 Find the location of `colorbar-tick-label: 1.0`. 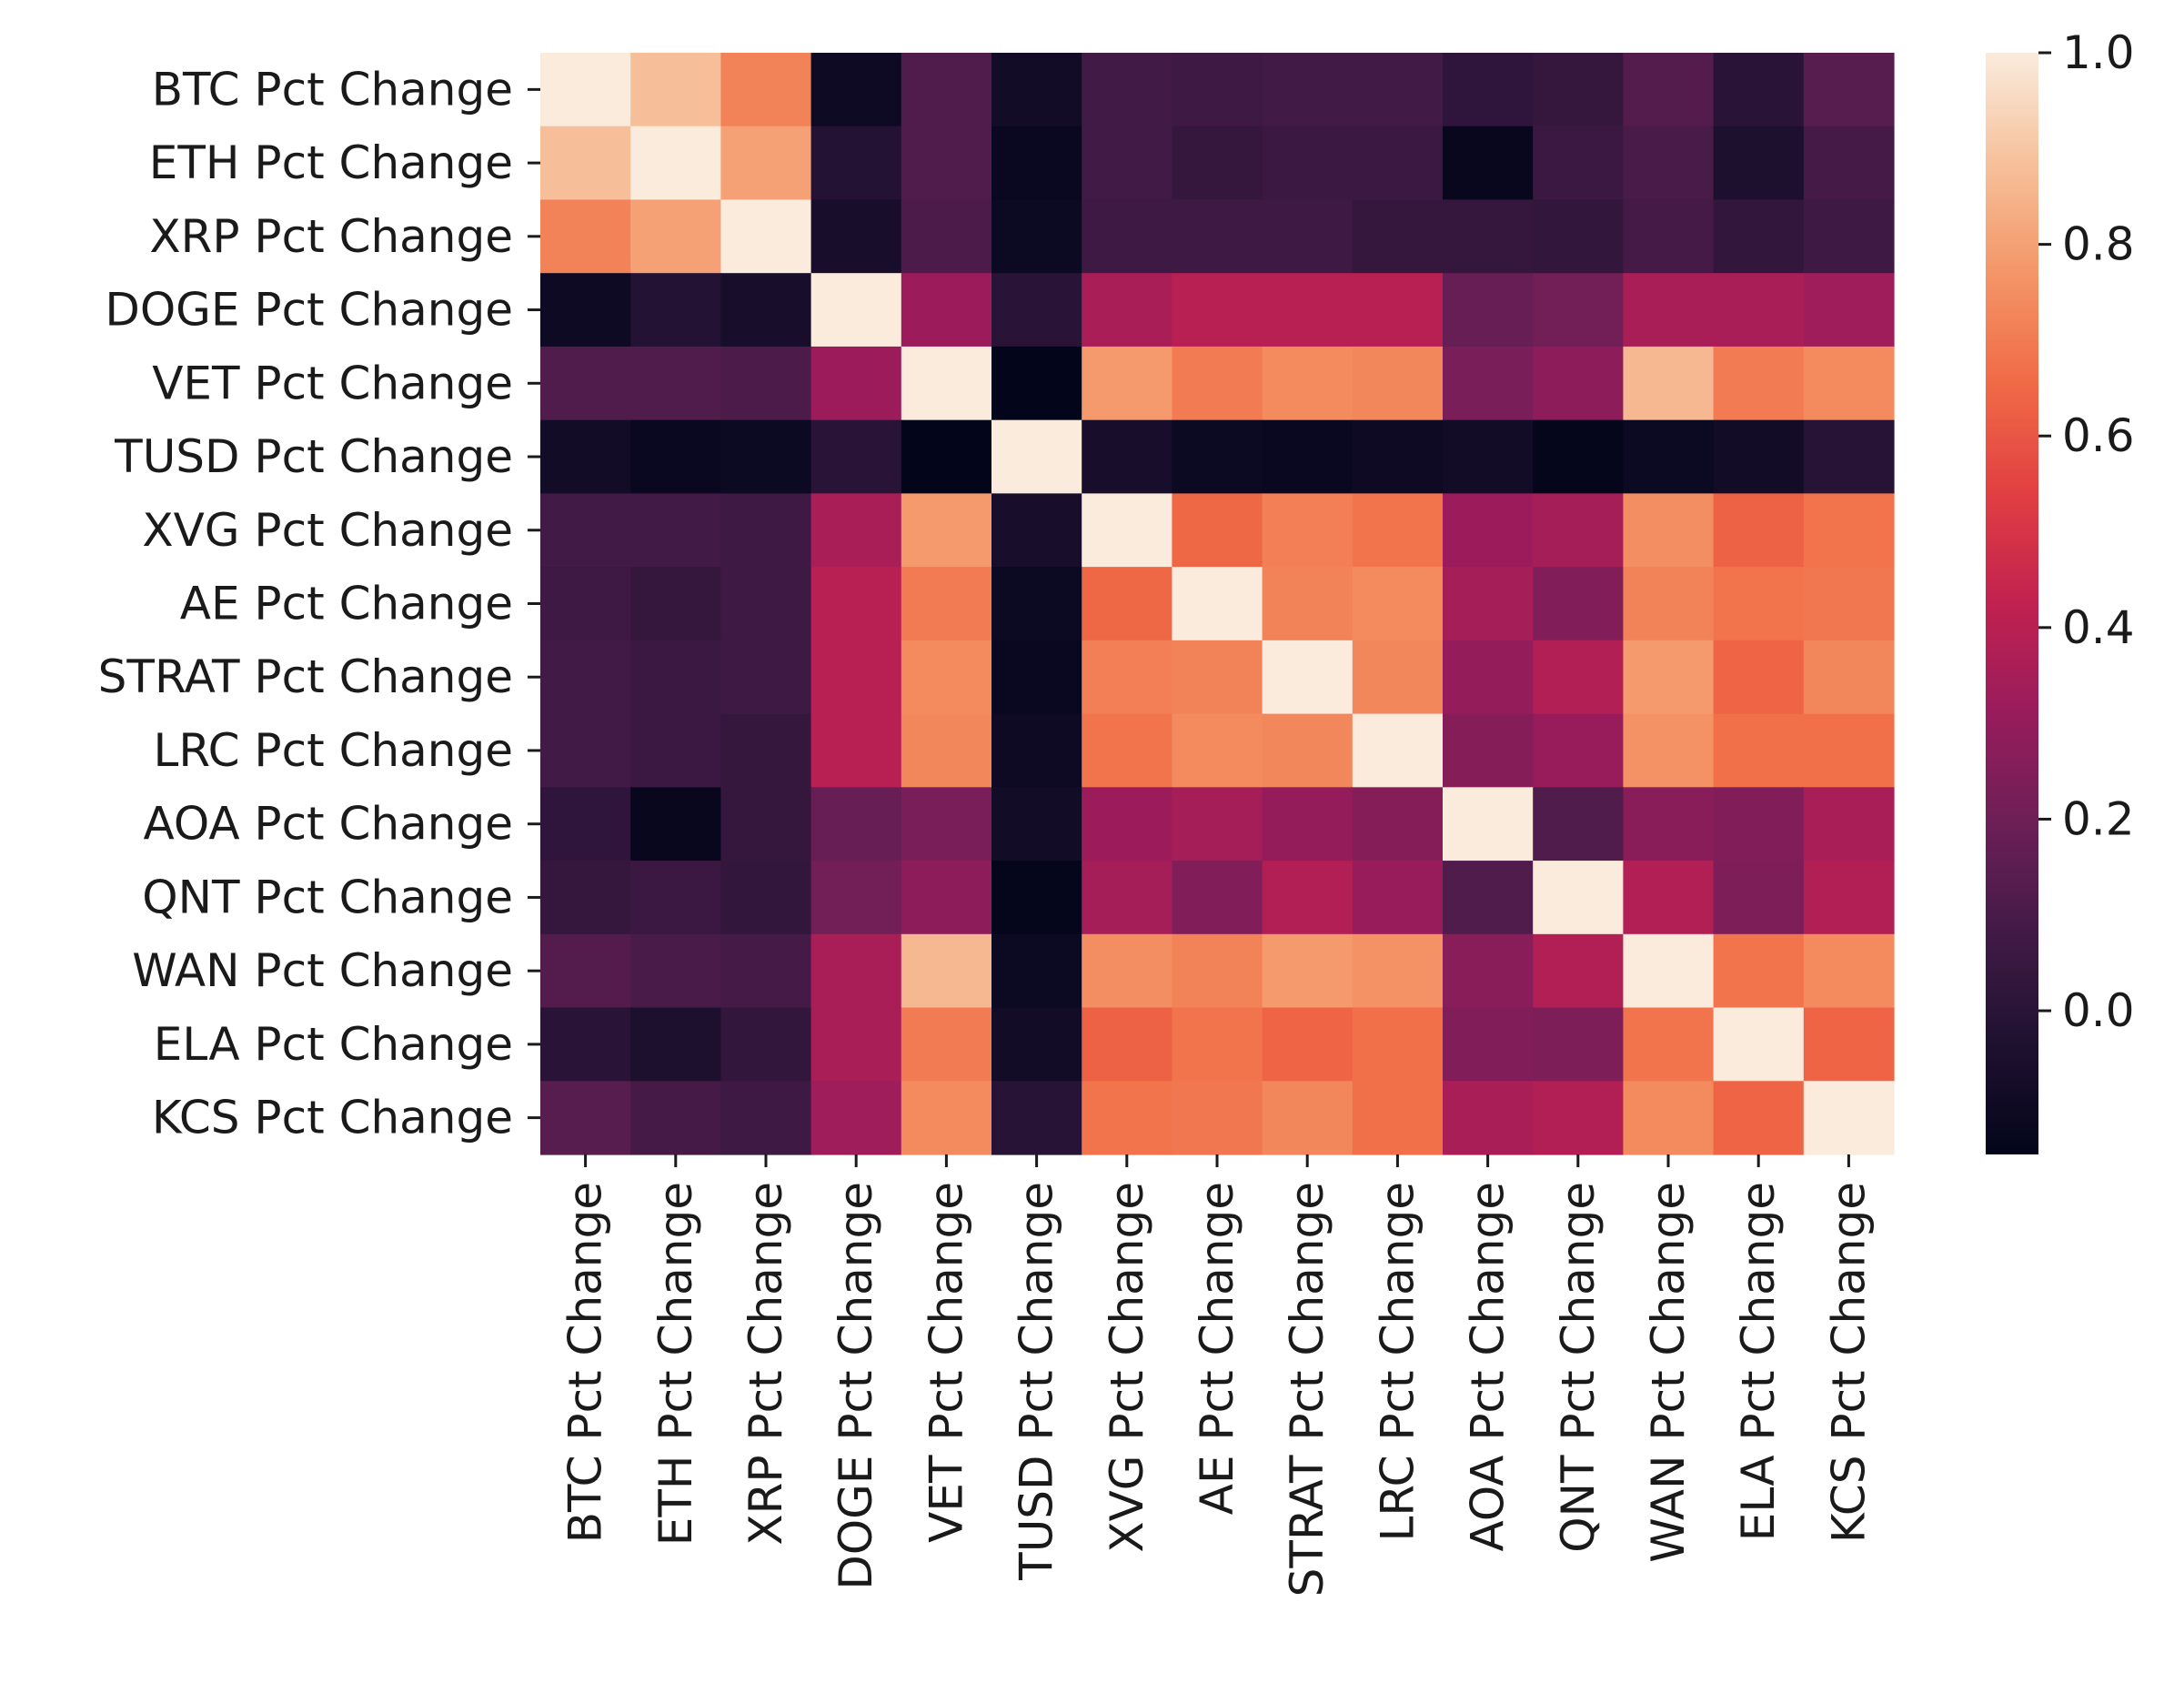

colorbar-tick-label: 1.0 is located at coordinates (2099, 53).